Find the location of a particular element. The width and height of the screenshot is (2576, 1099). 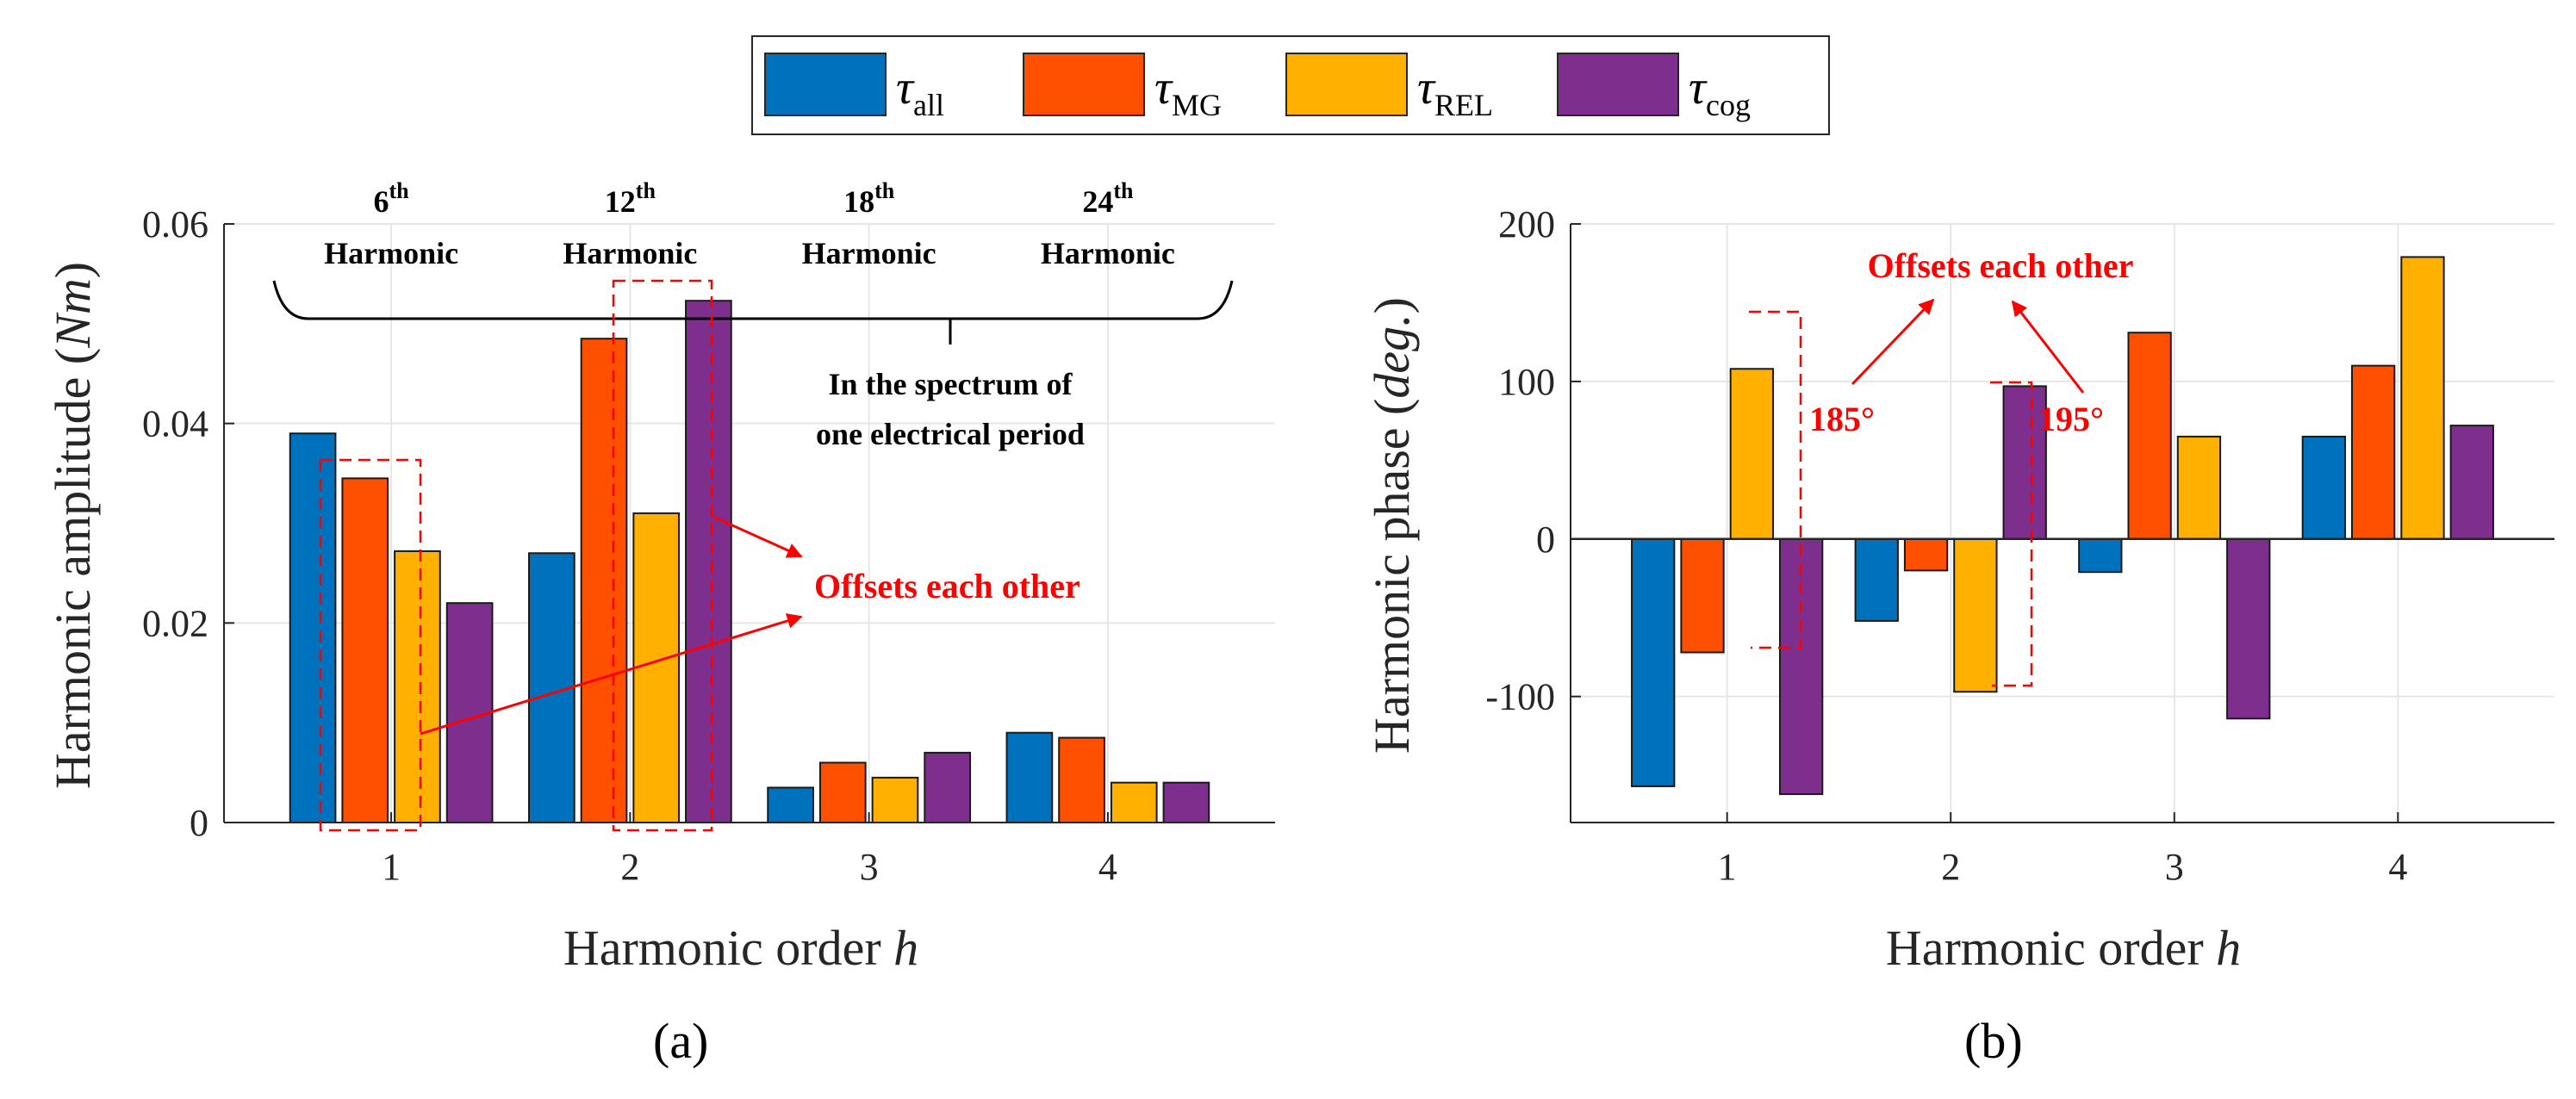

a-bar-tau-MG-h2 is located at coordinates (604, 581).